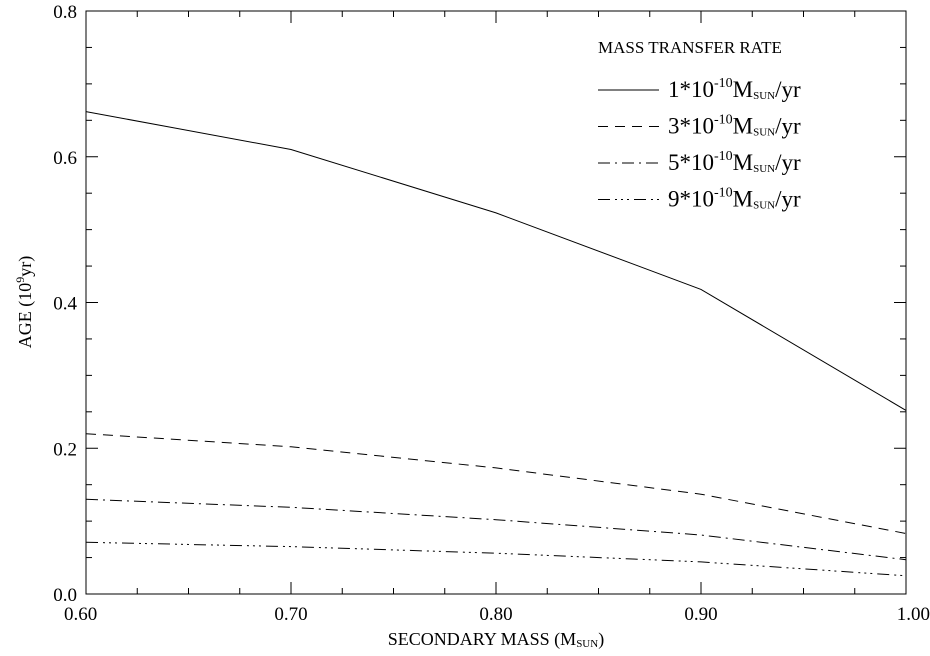 This screenshot has width=930, height=656. Describe the element at coordinates (734, 89) in the screenshot. I see `legend-label-1: 1*10-10MSUN/yr` at that location.